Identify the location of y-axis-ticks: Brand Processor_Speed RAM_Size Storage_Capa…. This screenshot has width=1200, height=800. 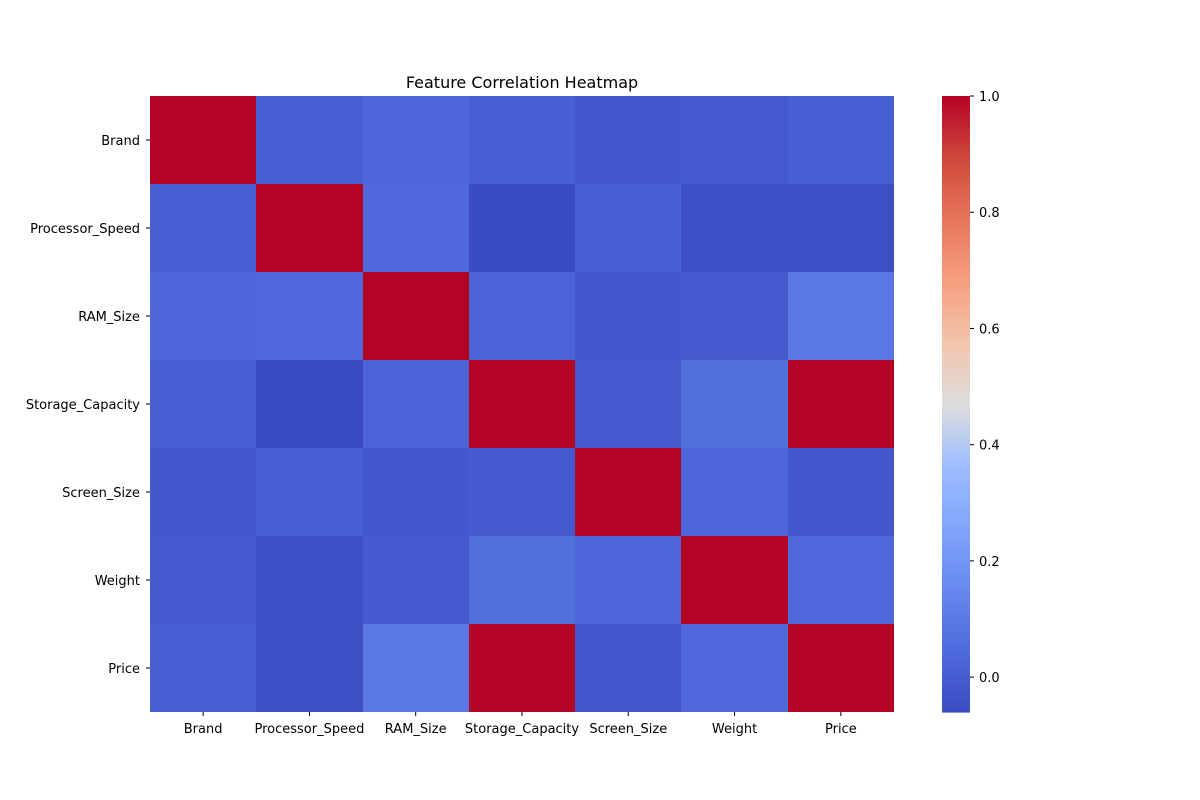
(88, 405).